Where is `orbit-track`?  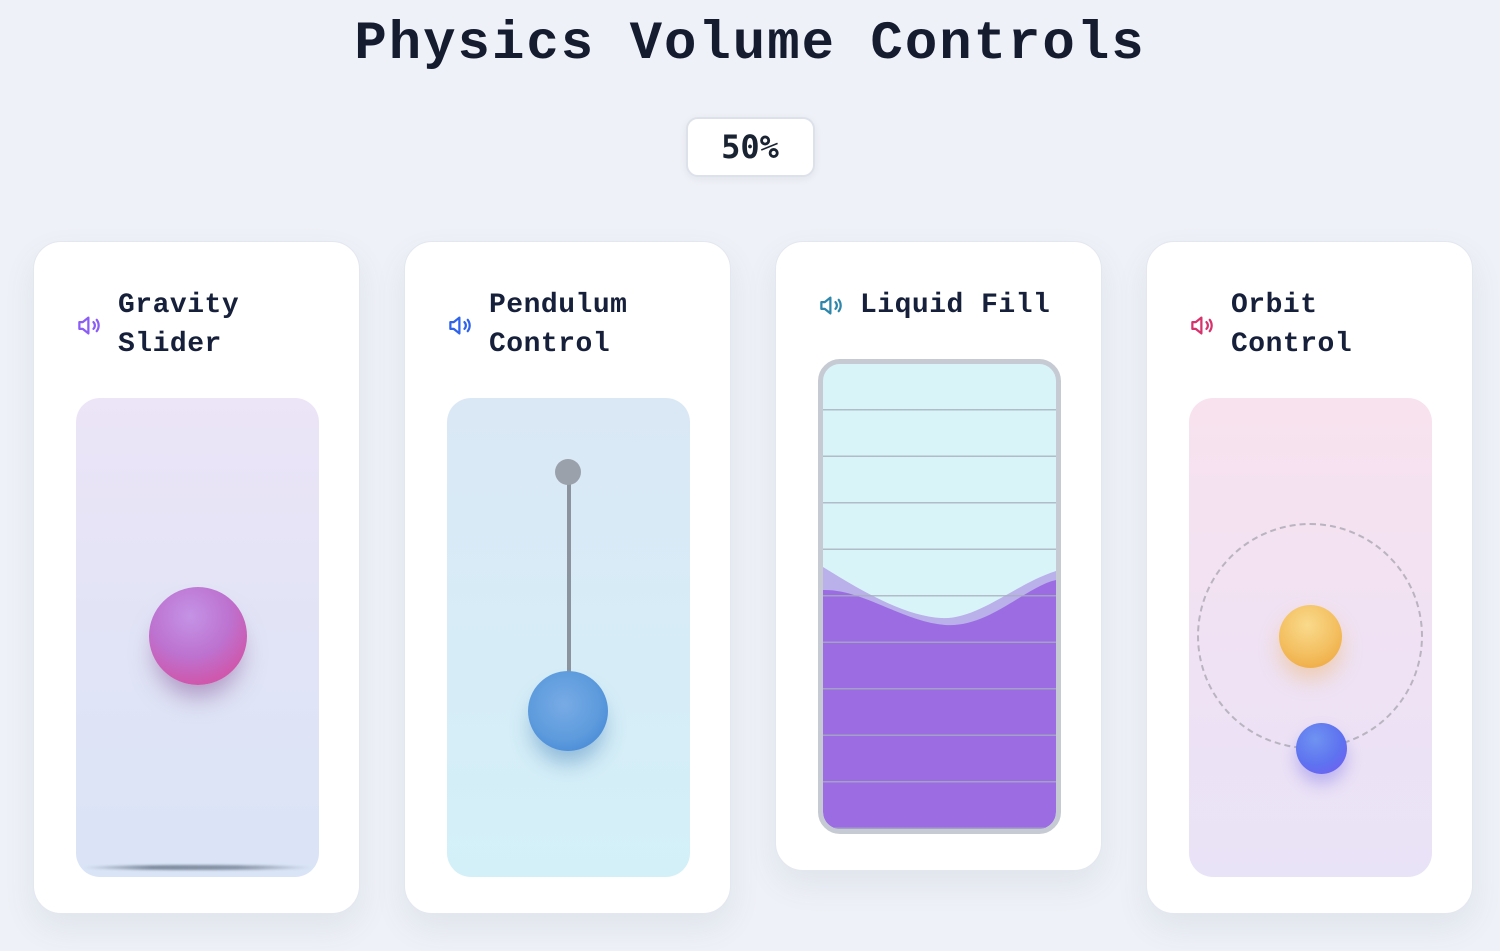
orbit-track is located at coordinates (1310, 637).